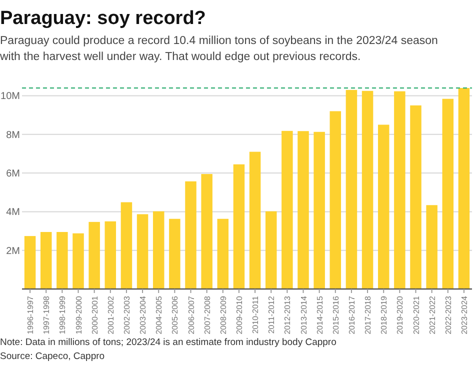  I want to click on y-tick-label: 6M, so click(13, 174).